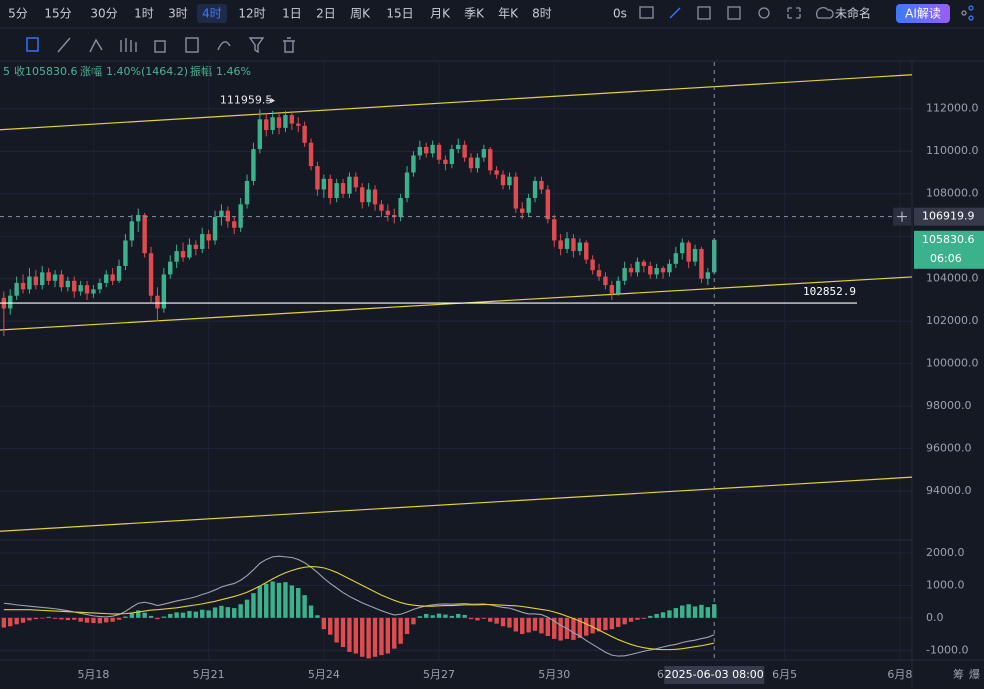 The height and width of the screenshot is (689, 984). What do you see at coordinates (806, 13) in the screenshot?
I see `top-icons` at bounding box center [806, 13].